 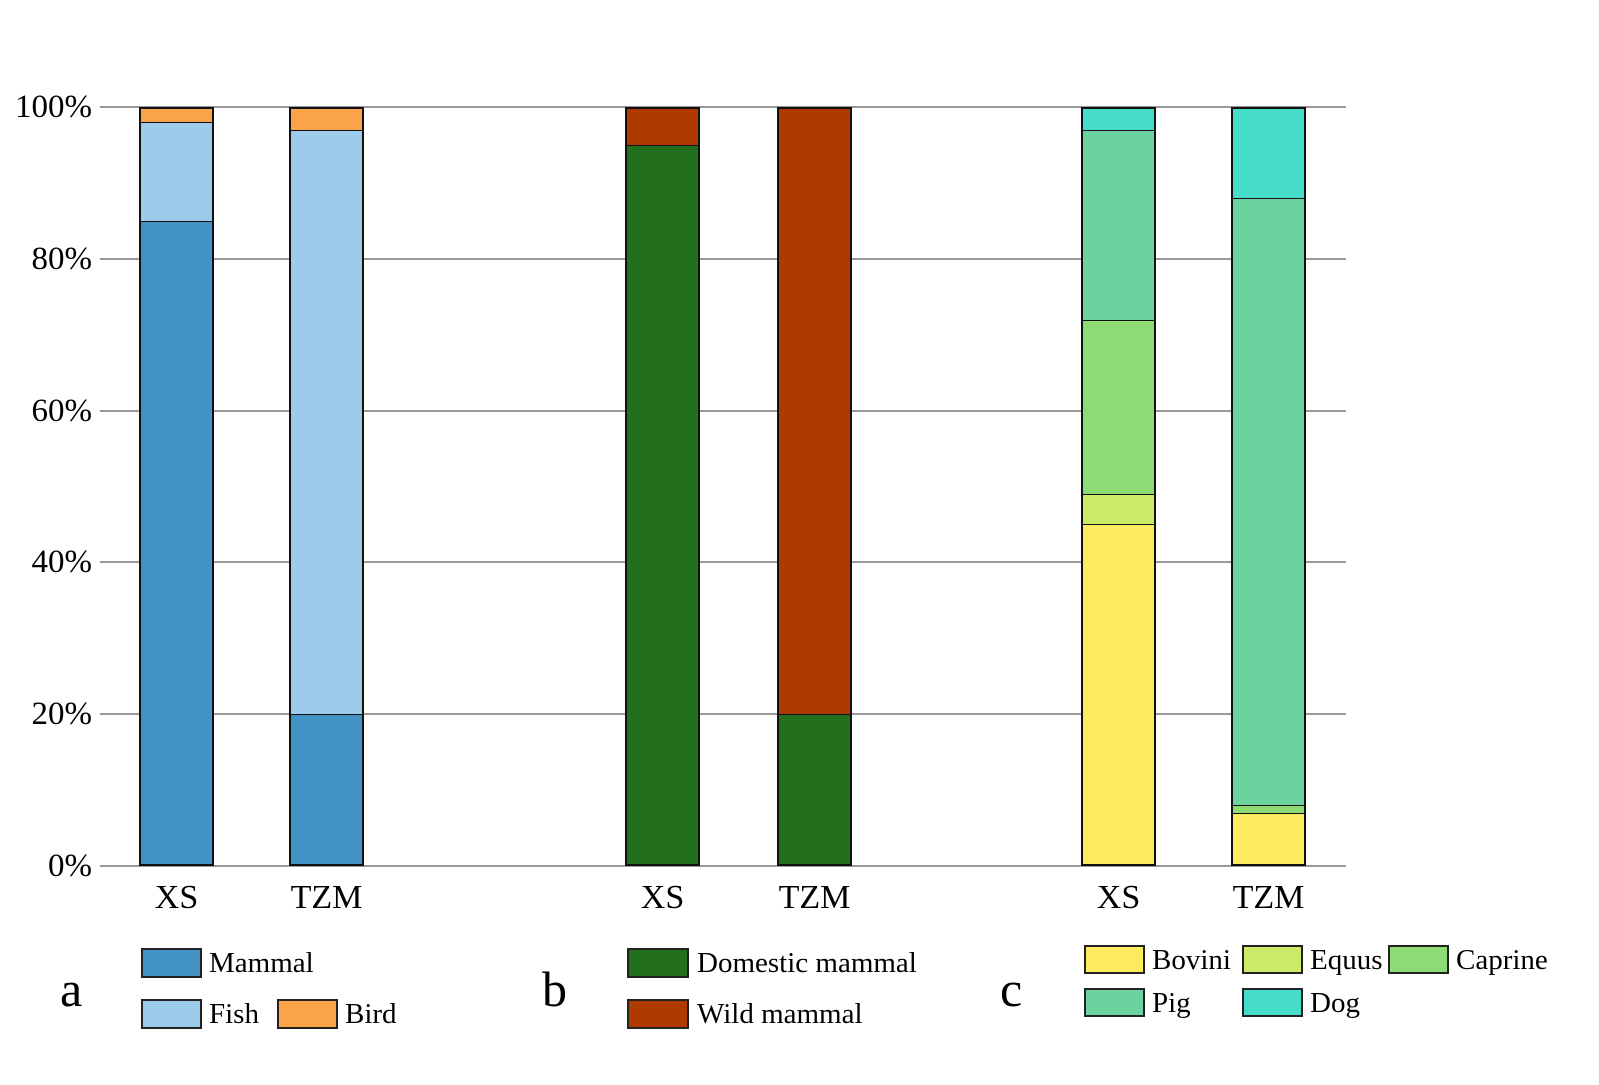 I want to click on legend-label-pig: Pig, so click(x=1171, y=1002).